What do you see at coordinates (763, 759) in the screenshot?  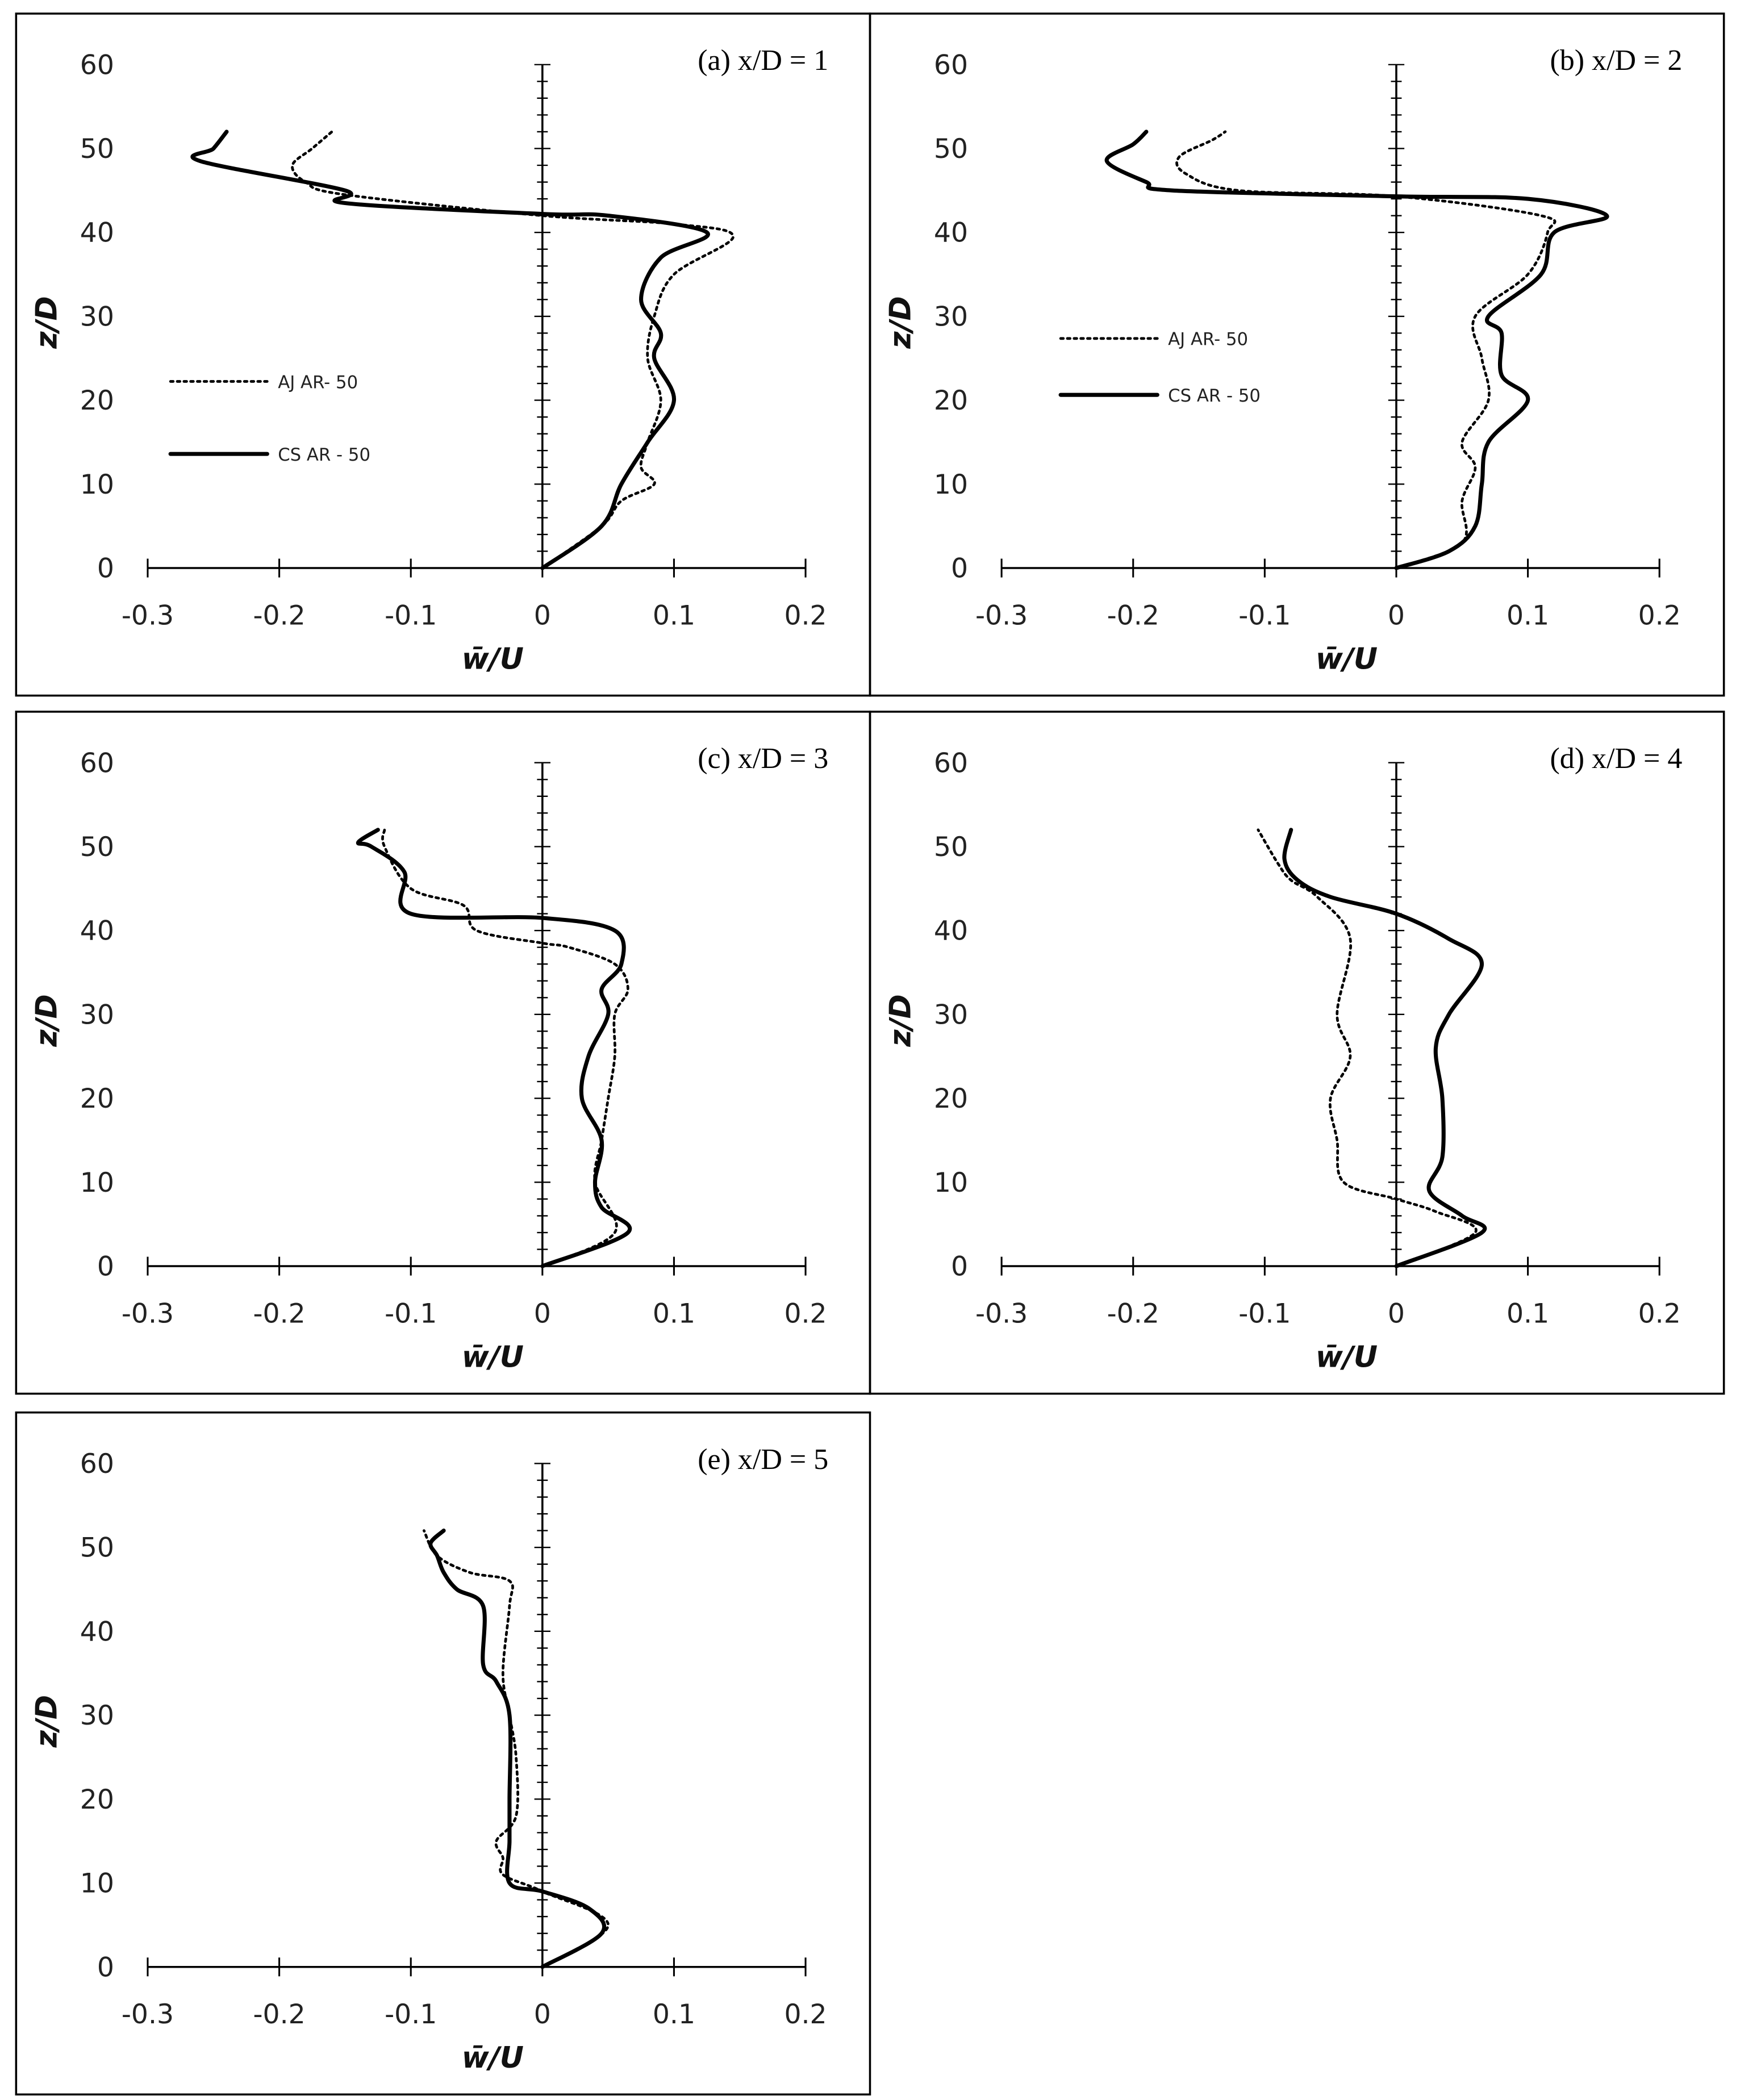 I see `panel-title: (c) x/D = 3` at bounding box center [763, 759].